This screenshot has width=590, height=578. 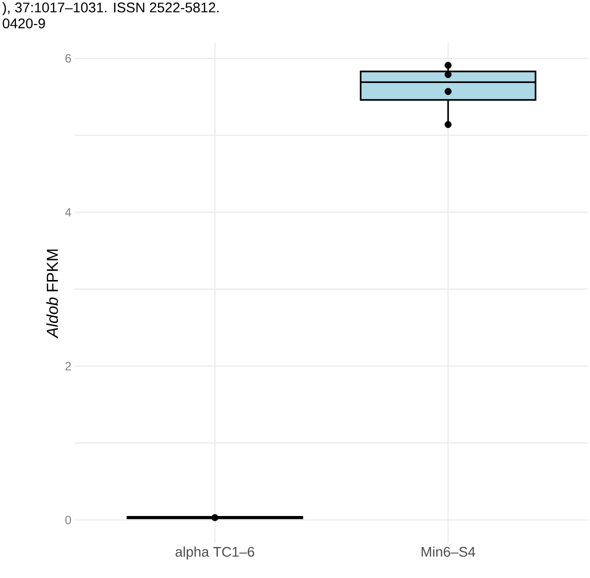 What do you see at coordinates (68, 58) in the screenshot?
I see `y-tick-label: 6` at bounding box center [68, 58].